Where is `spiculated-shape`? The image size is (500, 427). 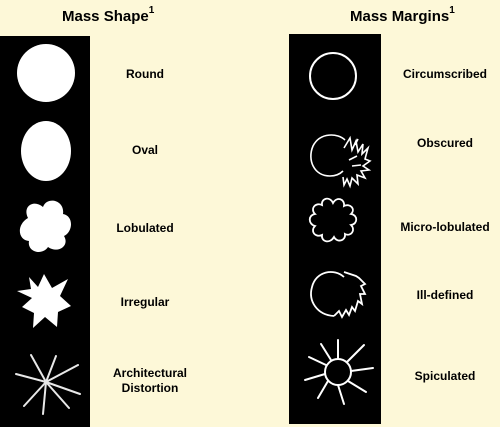 spiculated-shape is located at coordinates (339, 372).